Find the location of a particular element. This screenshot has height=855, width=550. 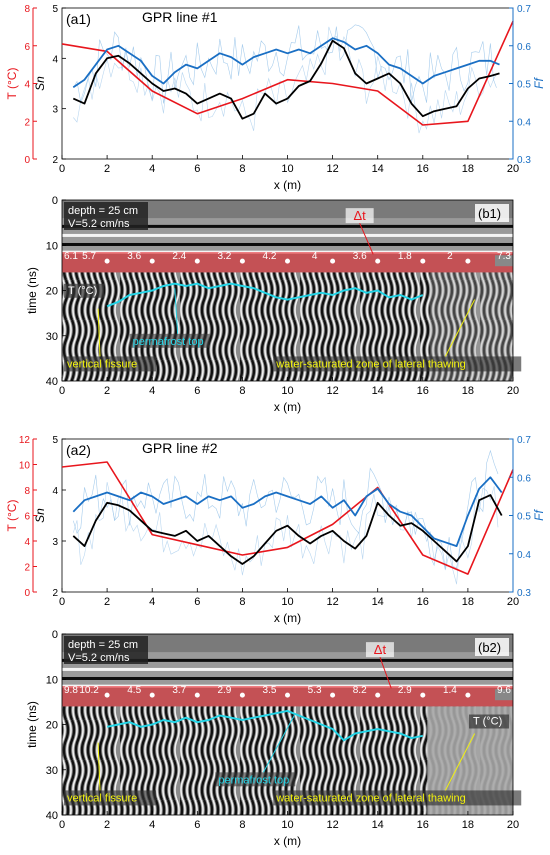

temp-label: 3.6 is located at coordinates (134, 256).